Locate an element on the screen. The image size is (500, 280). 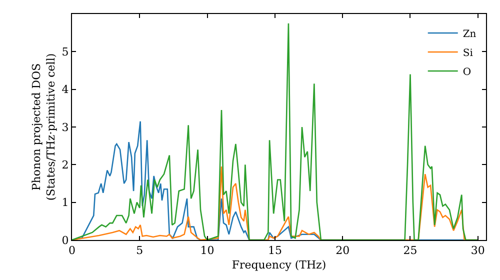
x-tick-label: 15 is located at coordinates (275, 251).